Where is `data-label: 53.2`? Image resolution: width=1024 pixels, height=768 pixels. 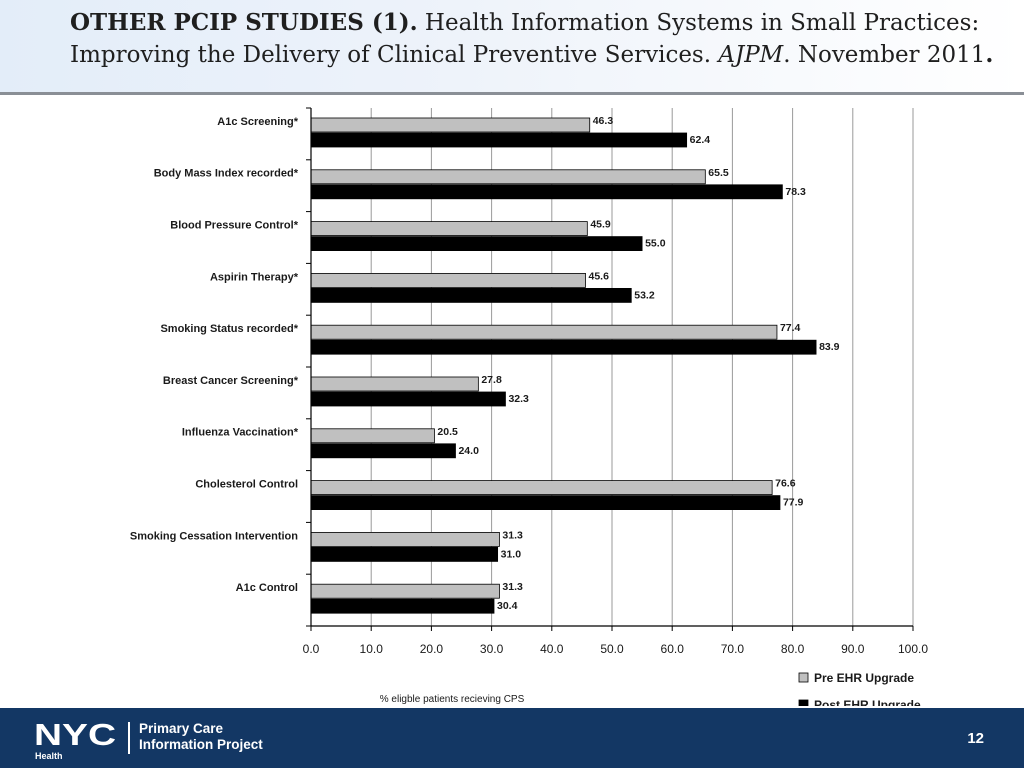
data-label: 53.2 is located at coordinates (644, 295).